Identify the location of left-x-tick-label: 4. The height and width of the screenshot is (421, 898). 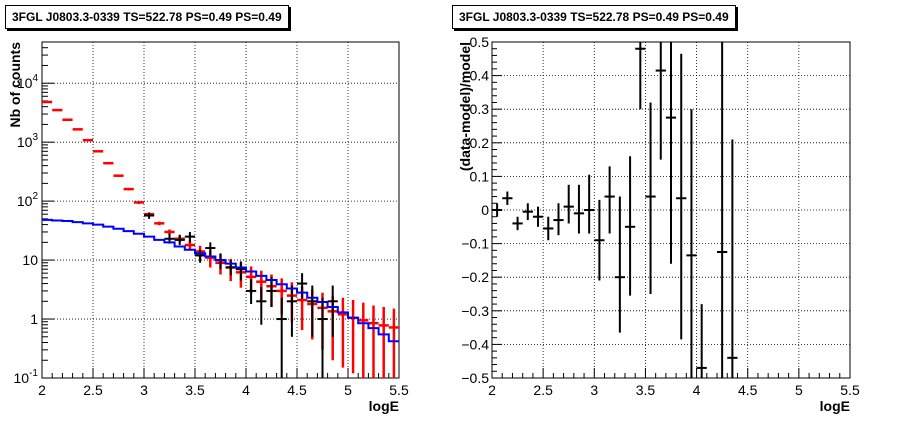
(246, 390).